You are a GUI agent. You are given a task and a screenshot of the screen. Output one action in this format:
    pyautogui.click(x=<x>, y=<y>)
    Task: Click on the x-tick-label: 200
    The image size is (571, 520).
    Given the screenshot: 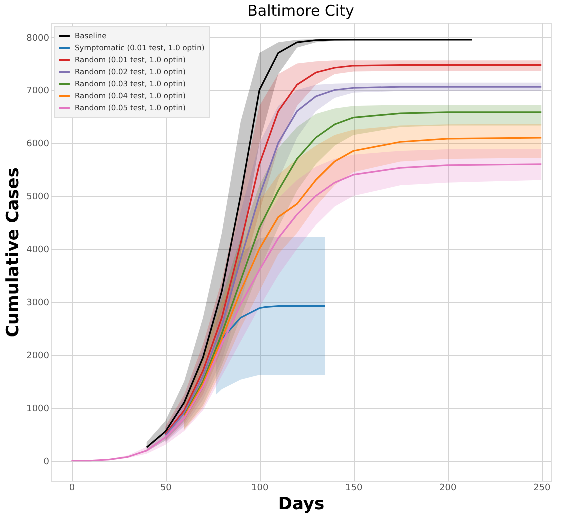 What is the action you would take?
    pyautogui.click(x=448, y=489)
    